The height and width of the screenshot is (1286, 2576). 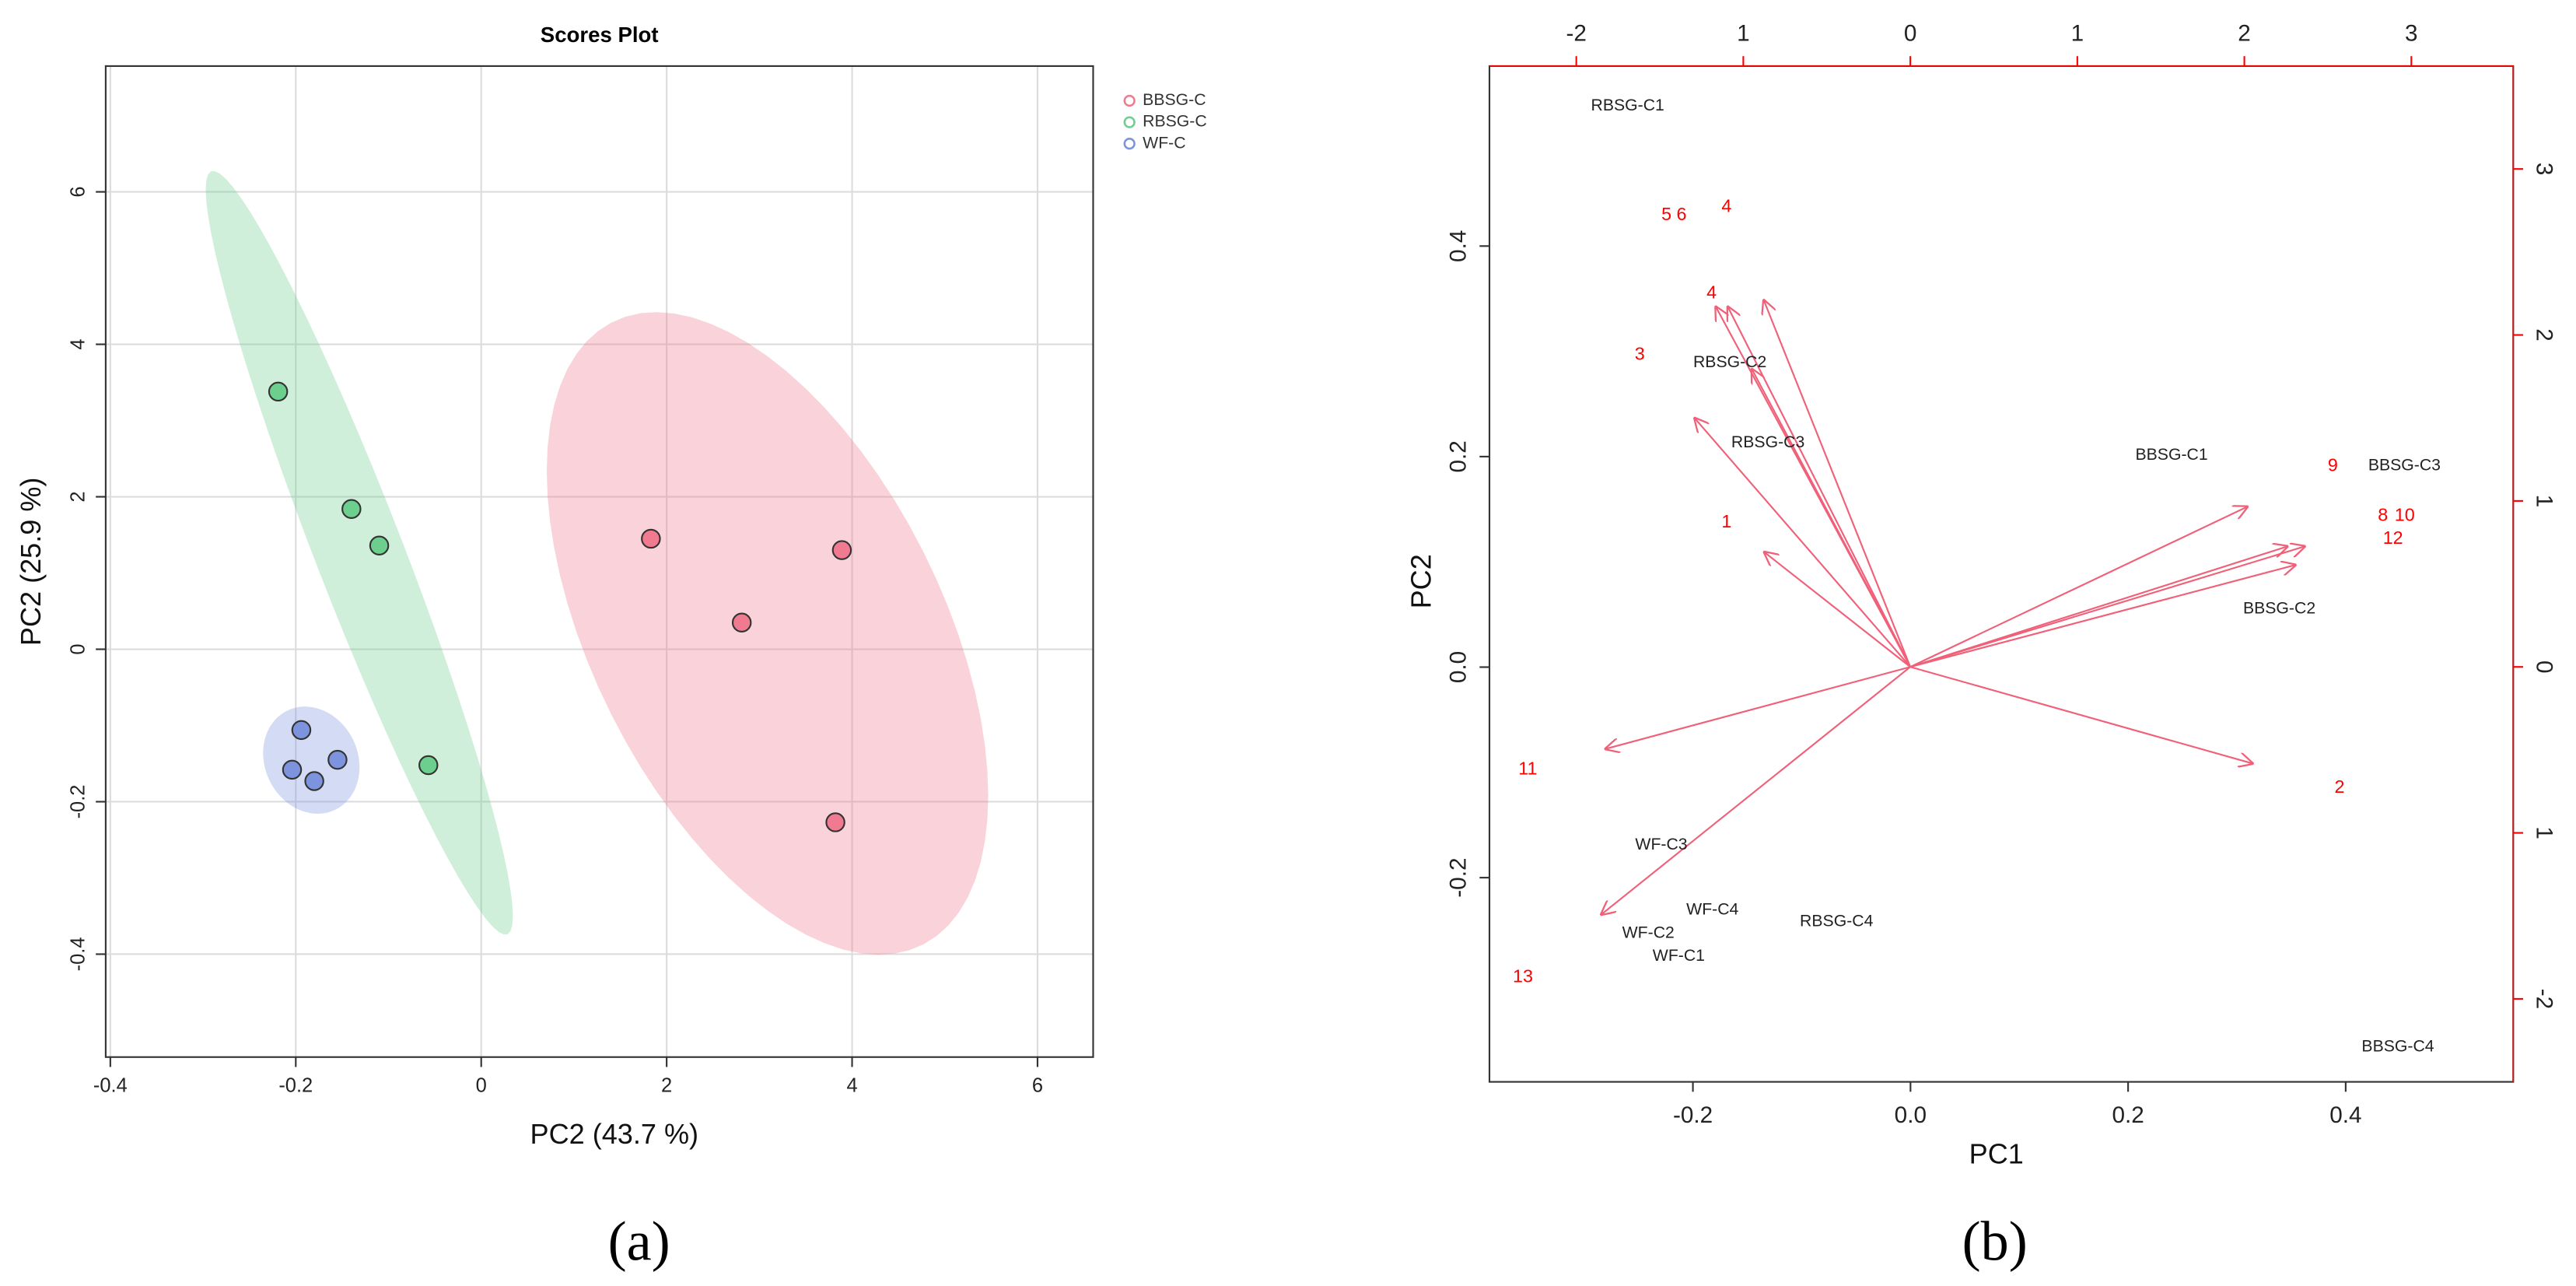 I want to click on x2-tick-label: 2, so click(x=2245, y=33).